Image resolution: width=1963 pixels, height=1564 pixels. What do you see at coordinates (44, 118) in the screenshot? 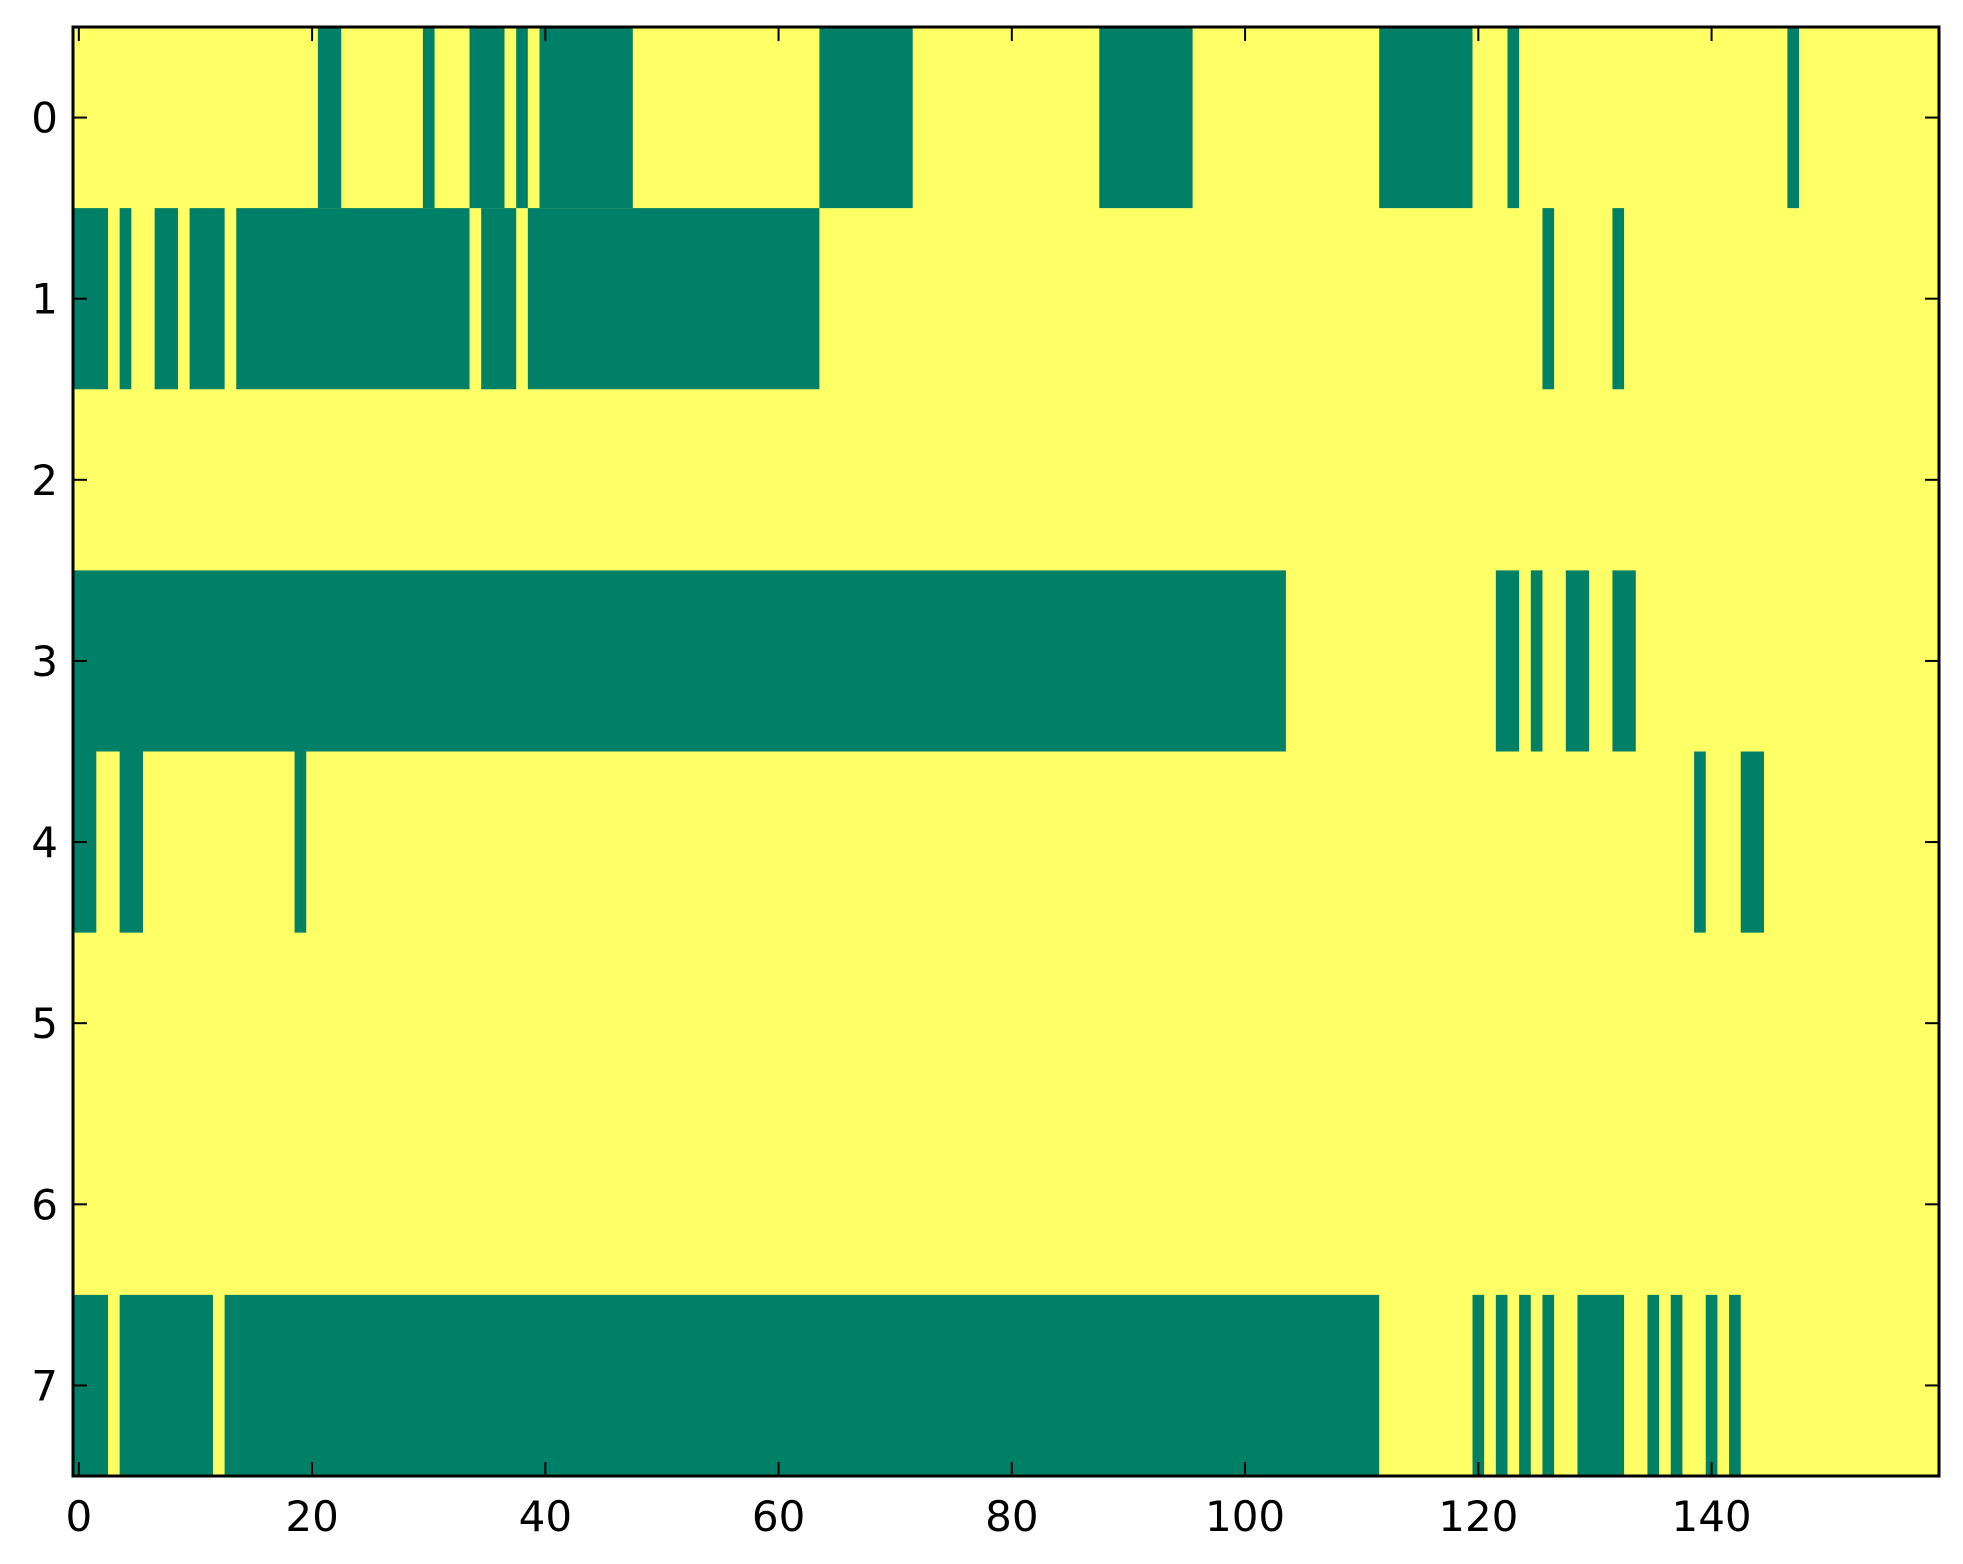
I see `y-tick-label-0: 0` at bounding box center [44, 118].